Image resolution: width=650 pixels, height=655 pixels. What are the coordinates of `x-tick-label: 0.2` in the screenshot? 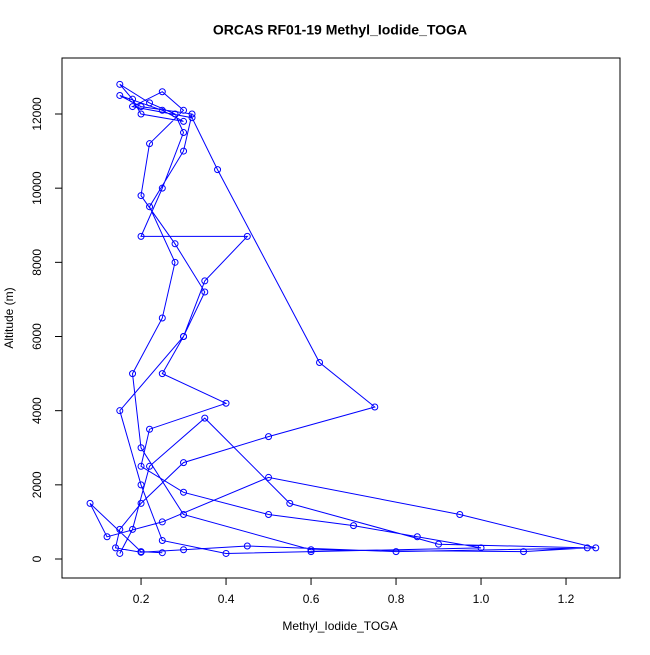 It's located at (141, 599).